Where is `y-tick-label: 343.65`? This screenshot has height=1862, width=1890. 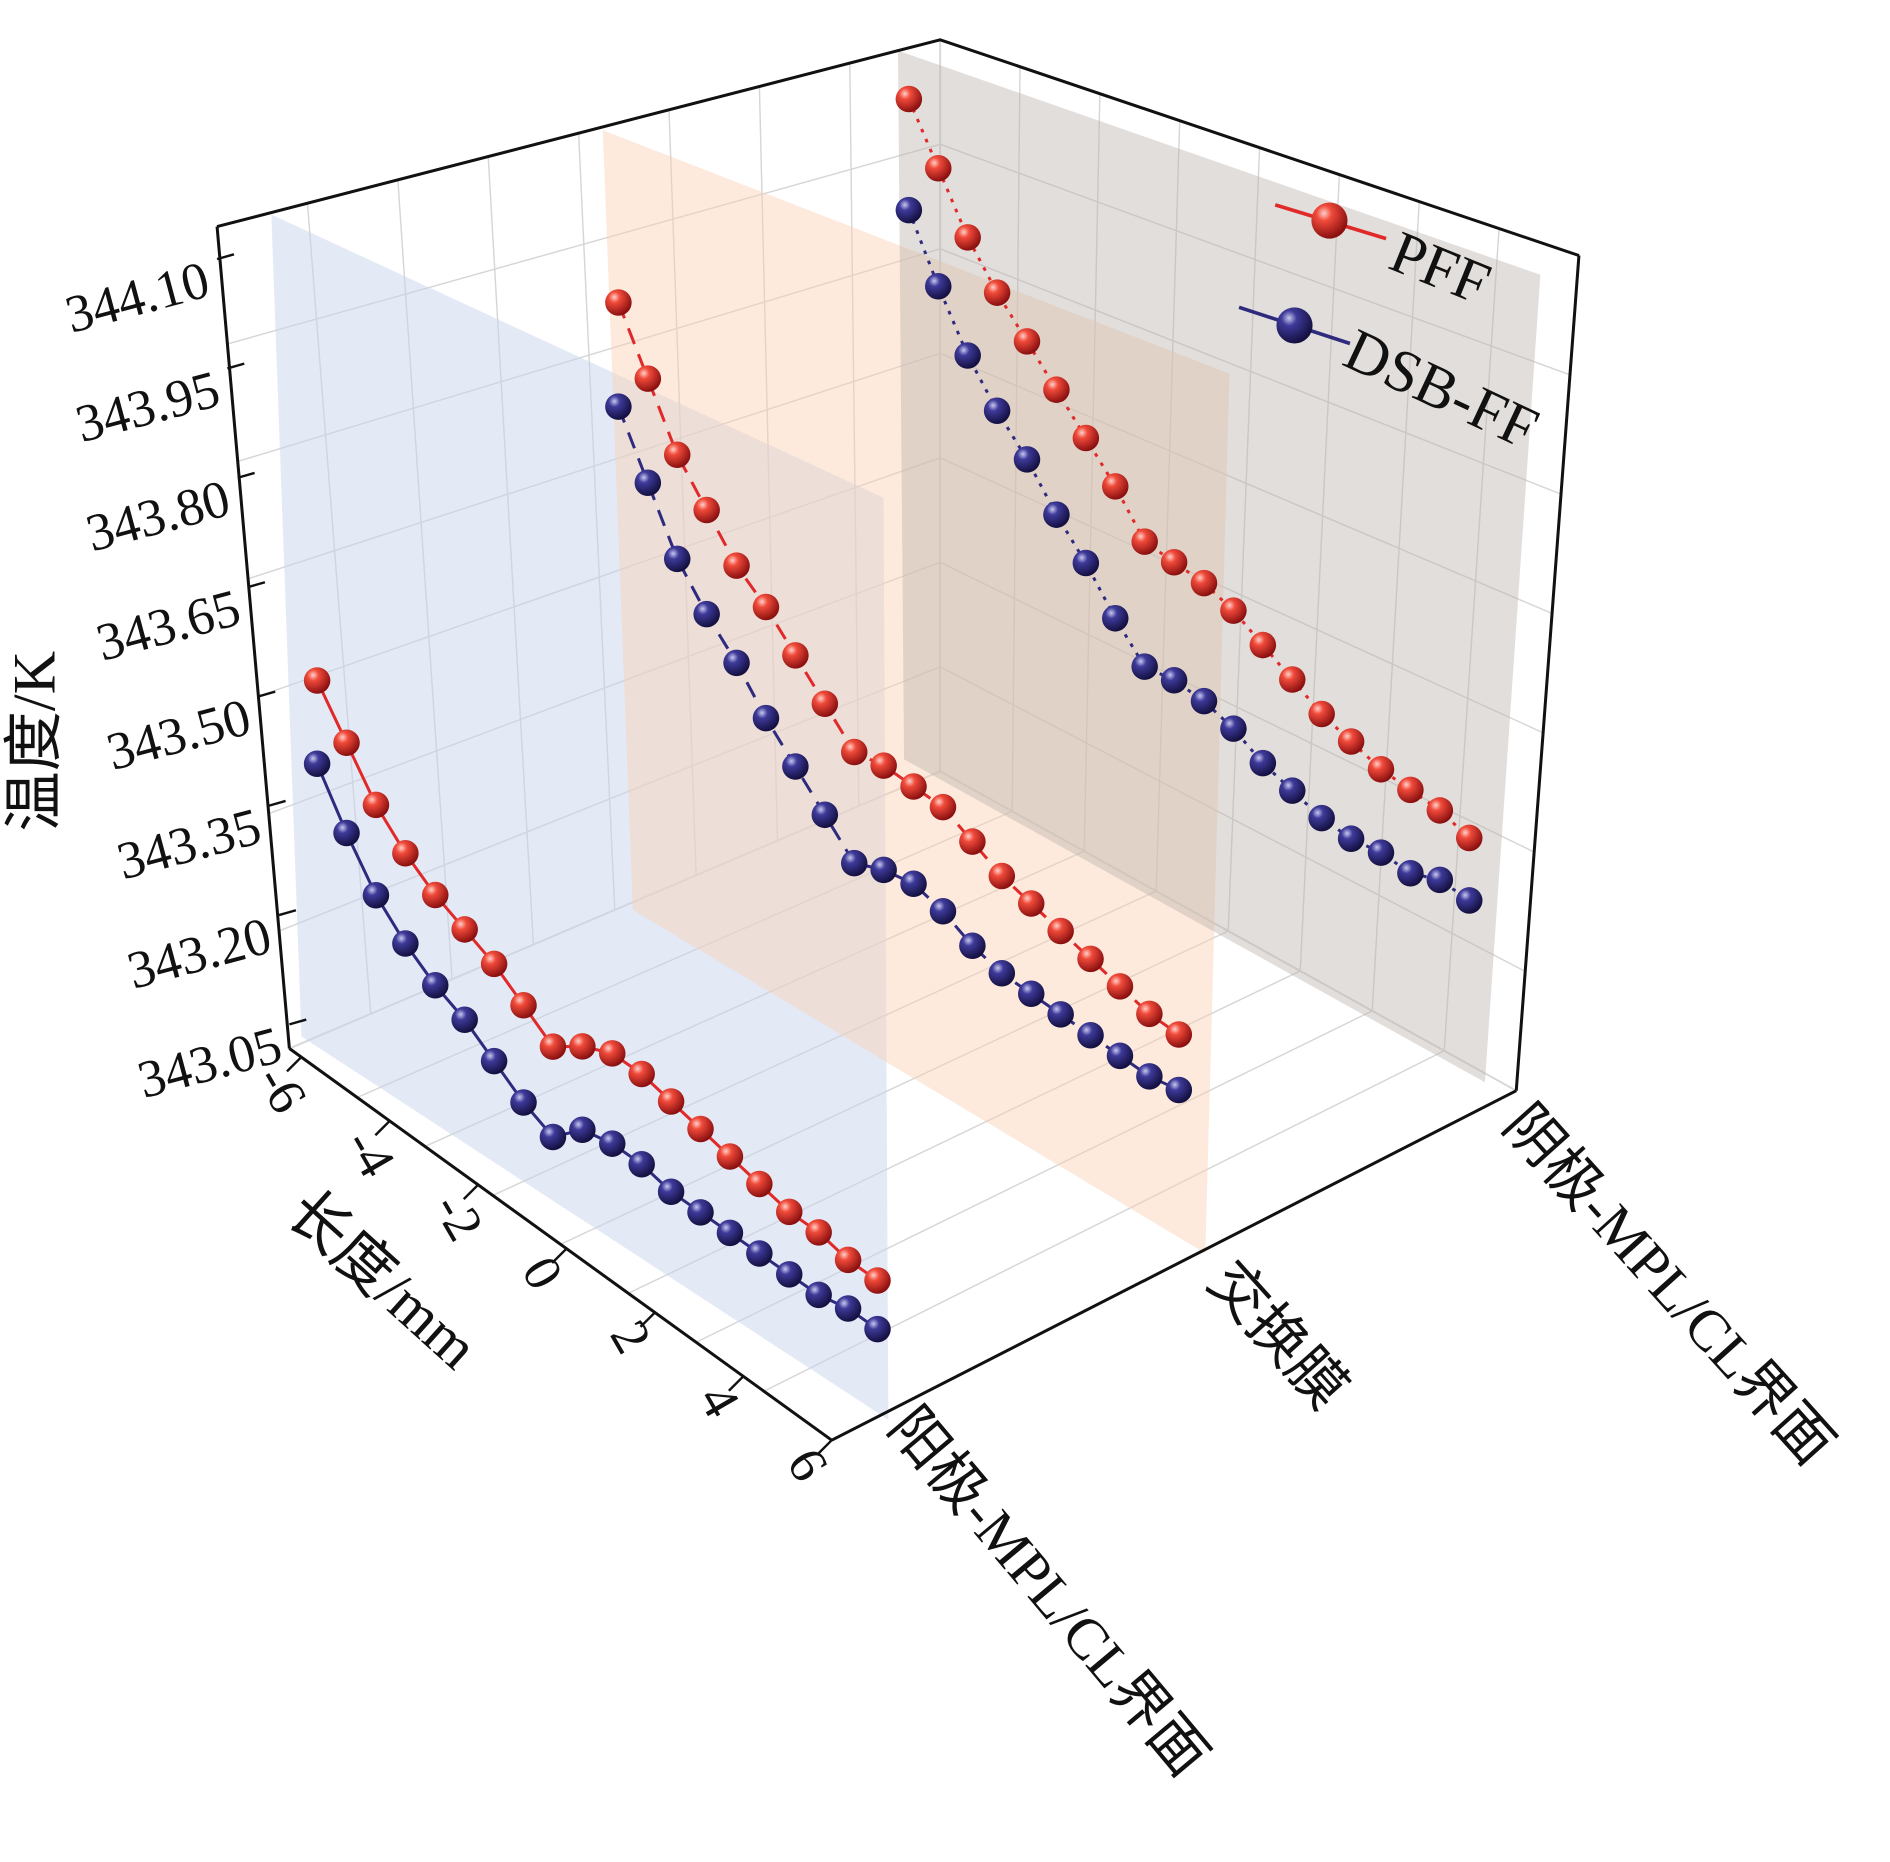 y-tick-label: 343.65 is located at coordinates (169, 626).